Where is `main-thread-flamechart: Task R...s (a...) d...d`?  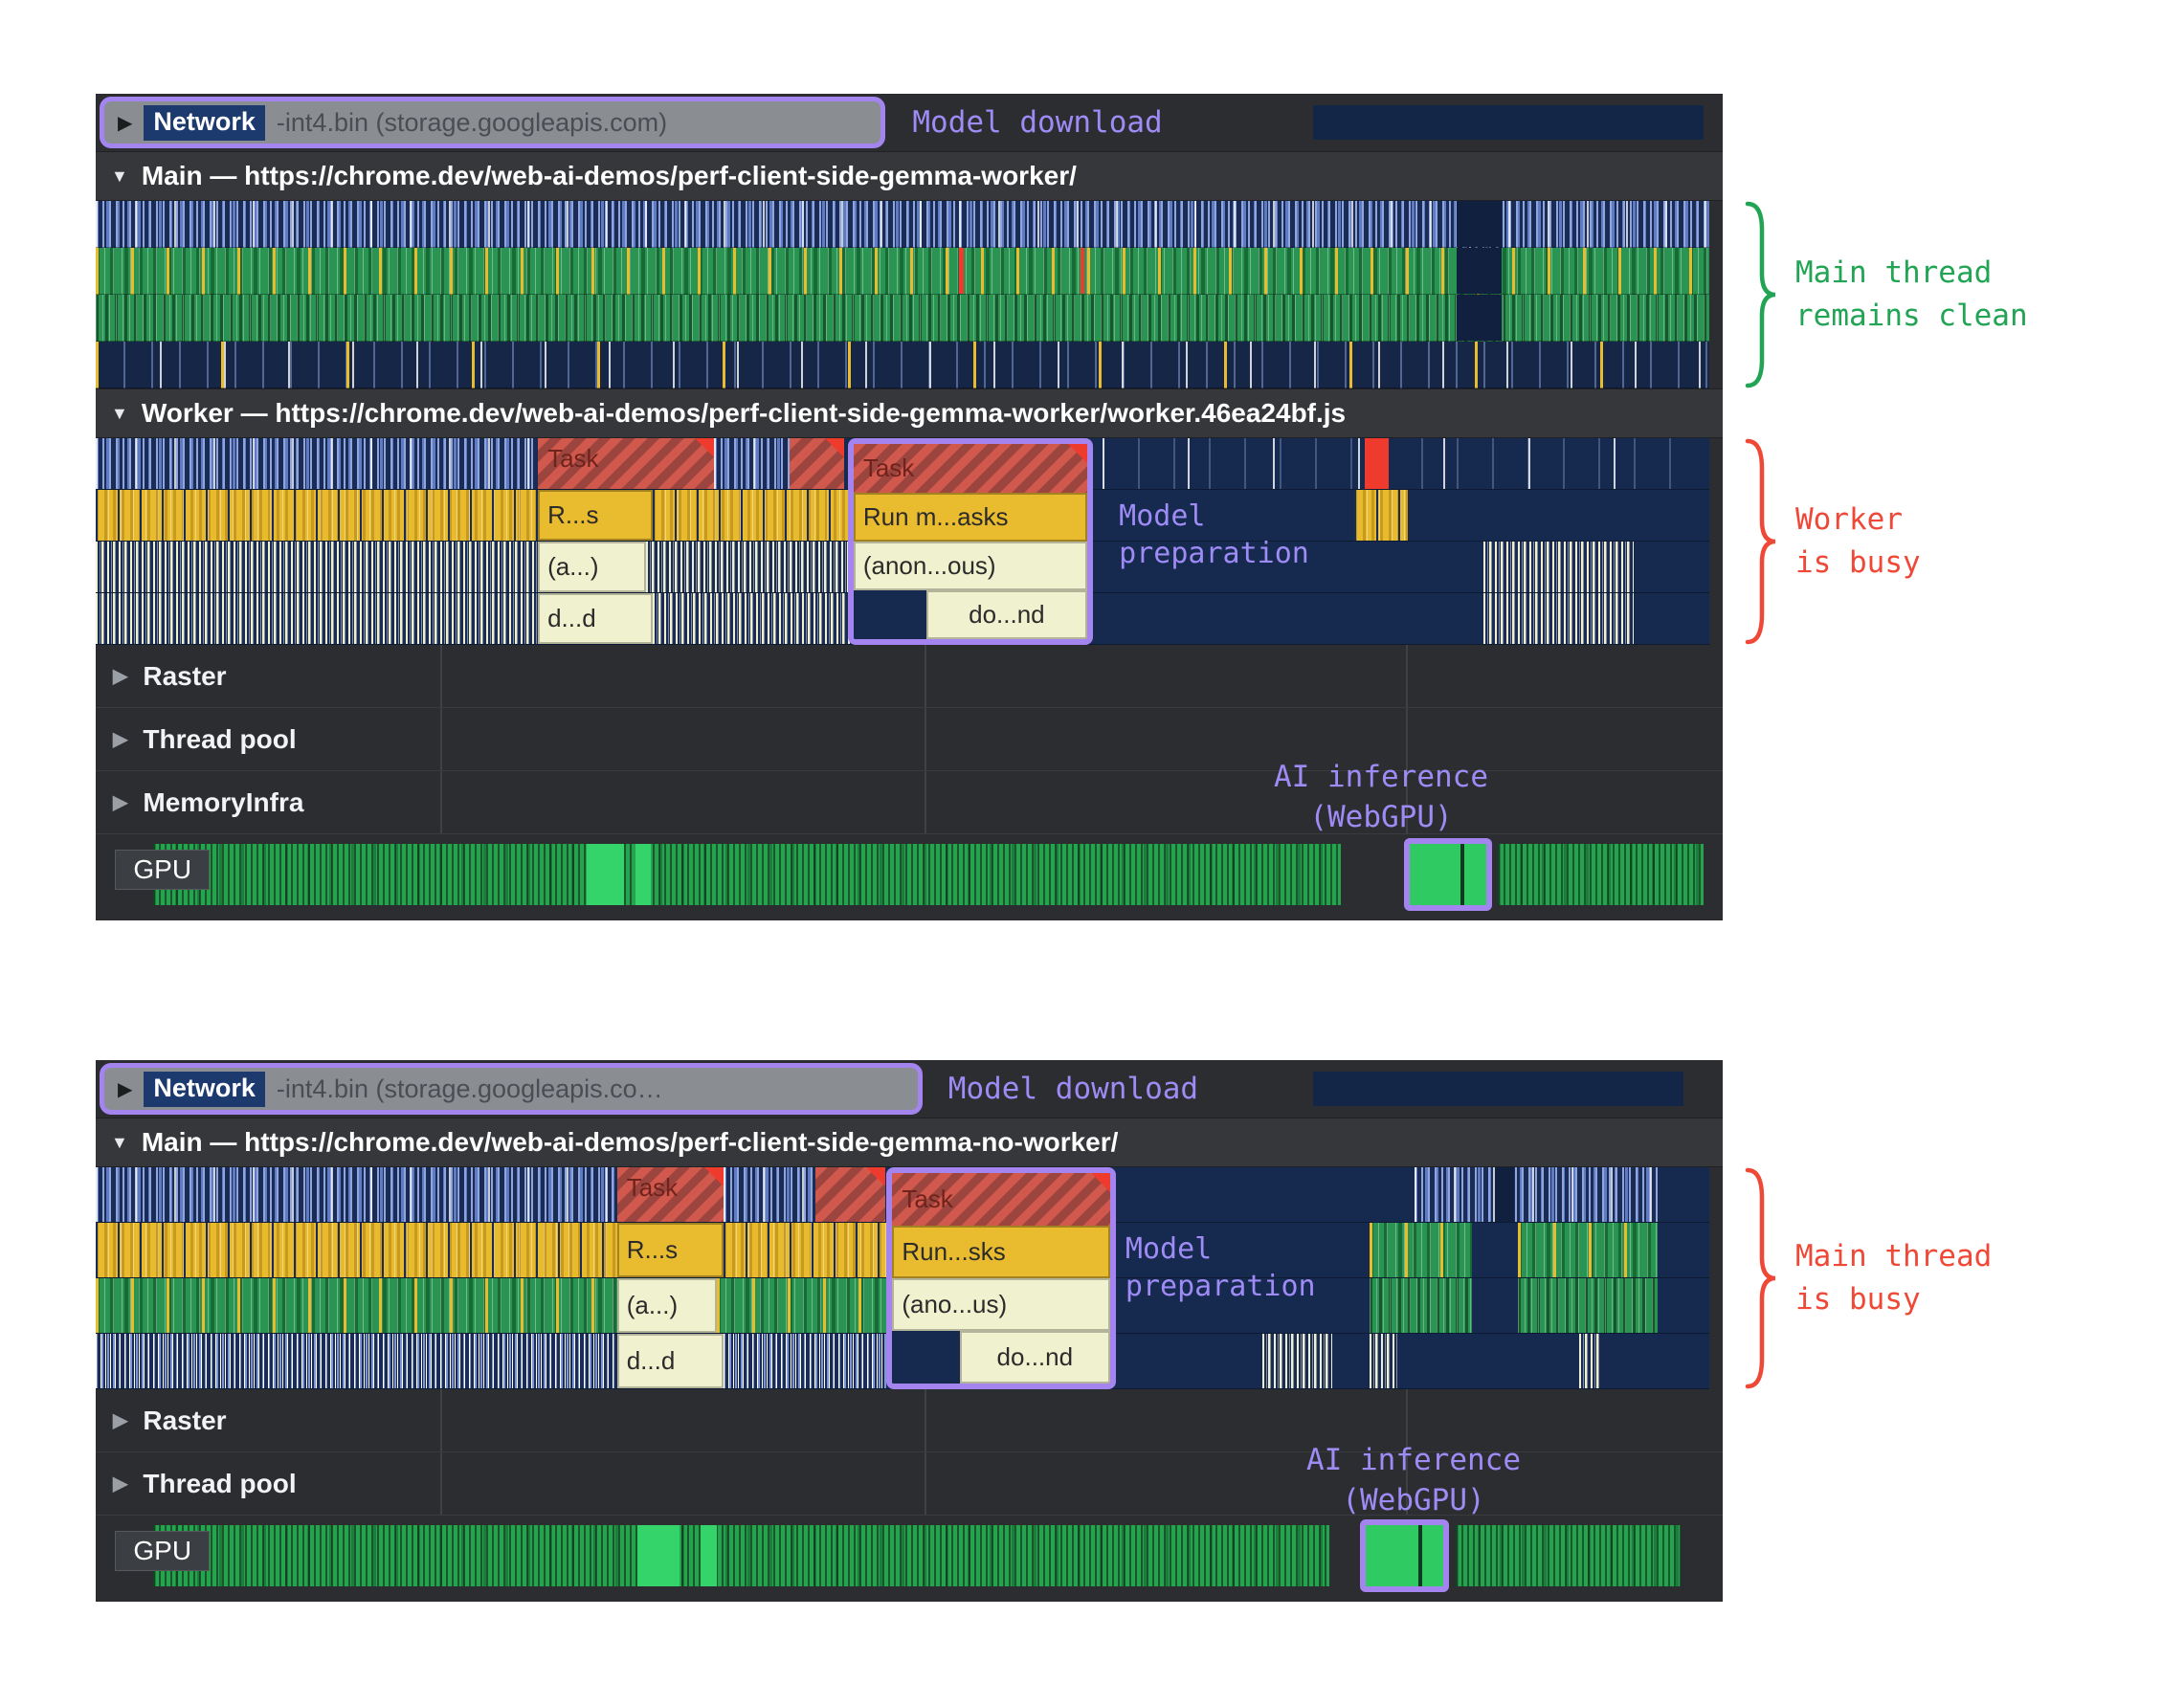 main-thread-flamechart: Task R...s (a...) d...d is located at coordinates (903, 1278).